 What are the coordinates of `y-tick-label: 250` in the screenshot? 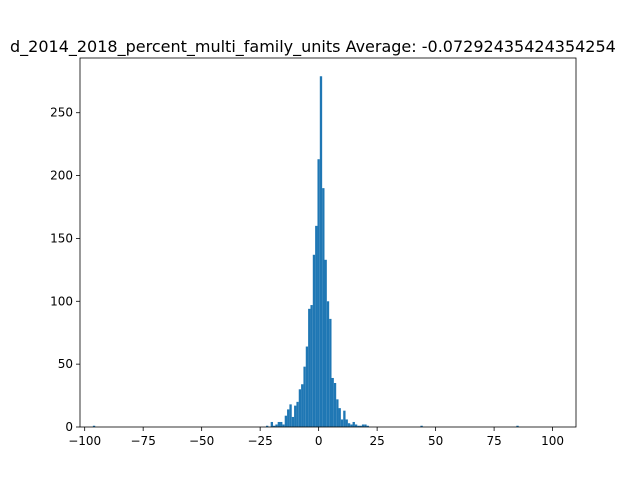 It's located at (61, 113).